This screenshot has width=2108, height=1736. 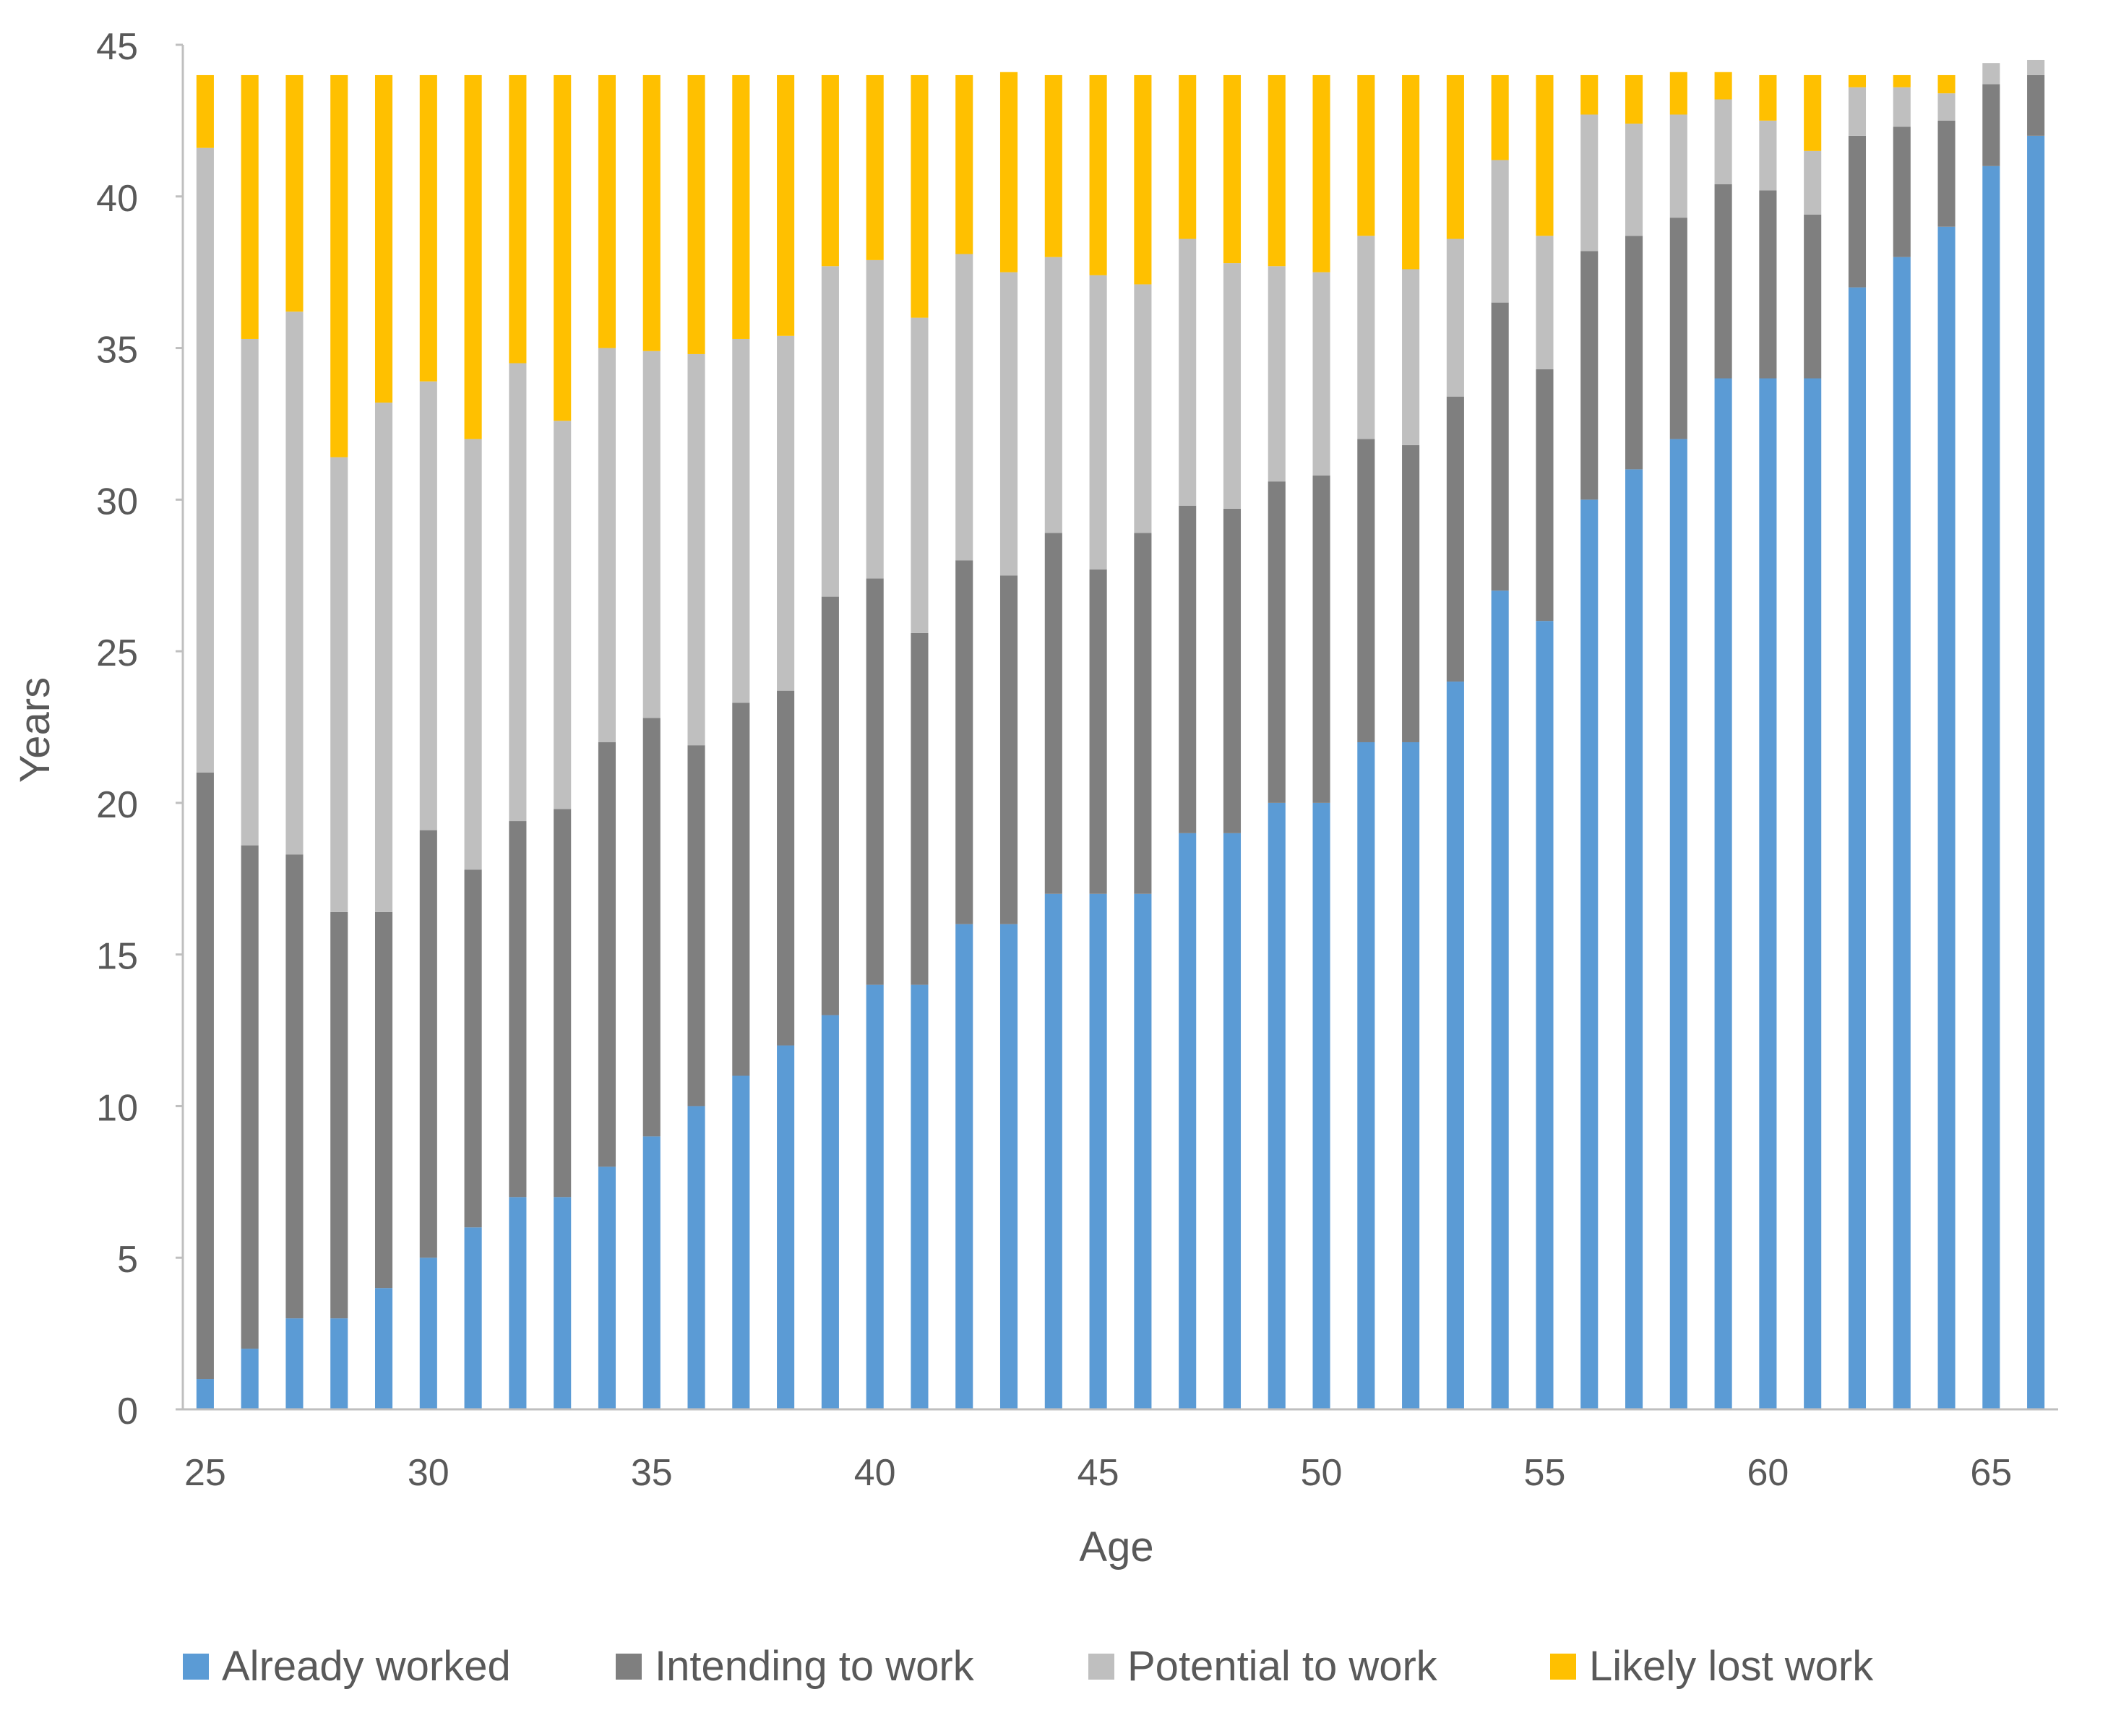 What do you see at coordinates (1322, 1473) in the screenshot?
I see `x-tick-label-50: 50` at bounding box center [1322, 1473].